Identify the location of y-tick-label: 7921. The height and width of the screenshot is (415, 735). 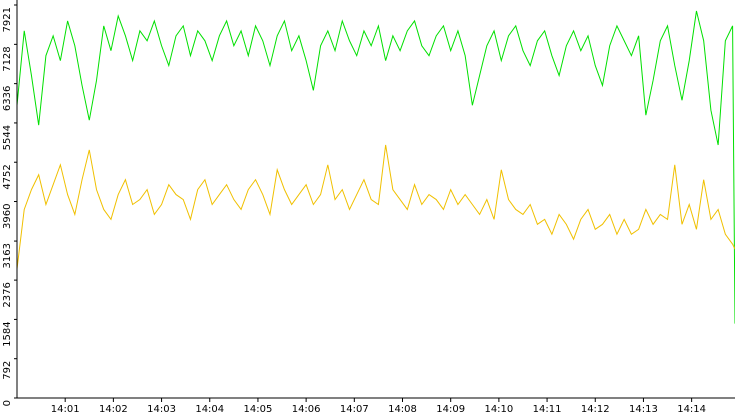
(7, 19).